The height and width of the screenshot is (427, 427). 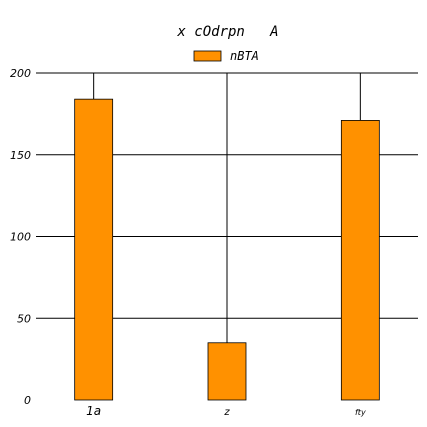 What do you see at coordinates (227, 32) in the screenshot?
I see `chart-title: x cOdrpn A` at bounding box center [227, 32].